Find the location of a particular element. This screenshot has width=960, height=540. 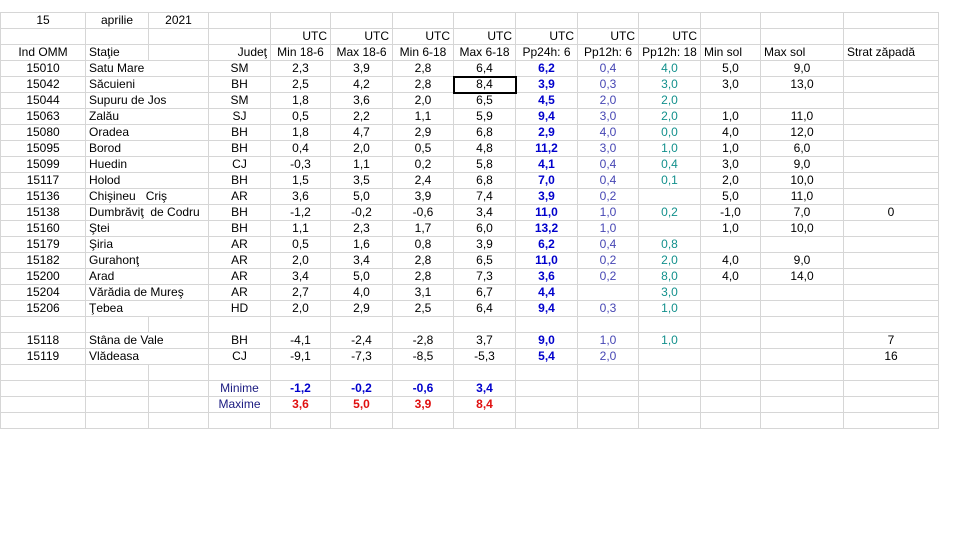

sheet-row: 15119 Vlădeasa CJ -9,1 -7,3 -8,5 -5,3 5,4 2,0 16 is located at coordinates (469, 356).